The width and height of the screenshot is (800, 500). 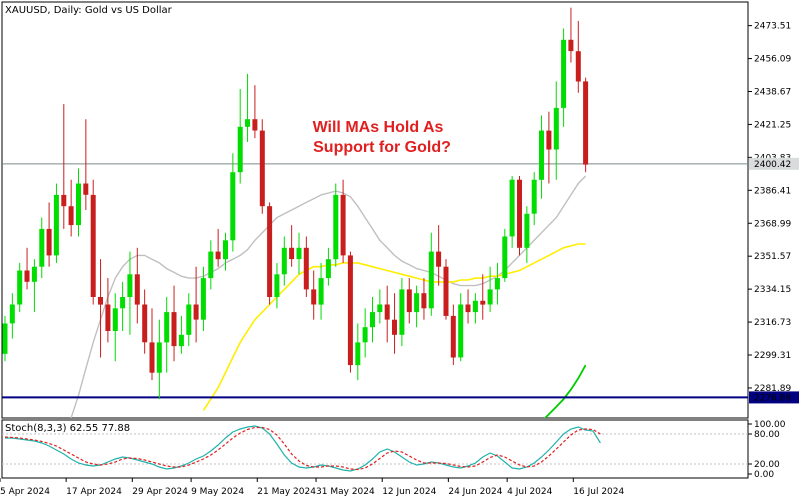 I want to click on annotation-line-1: Will MAs Hold As, so click(x=378, y=127).